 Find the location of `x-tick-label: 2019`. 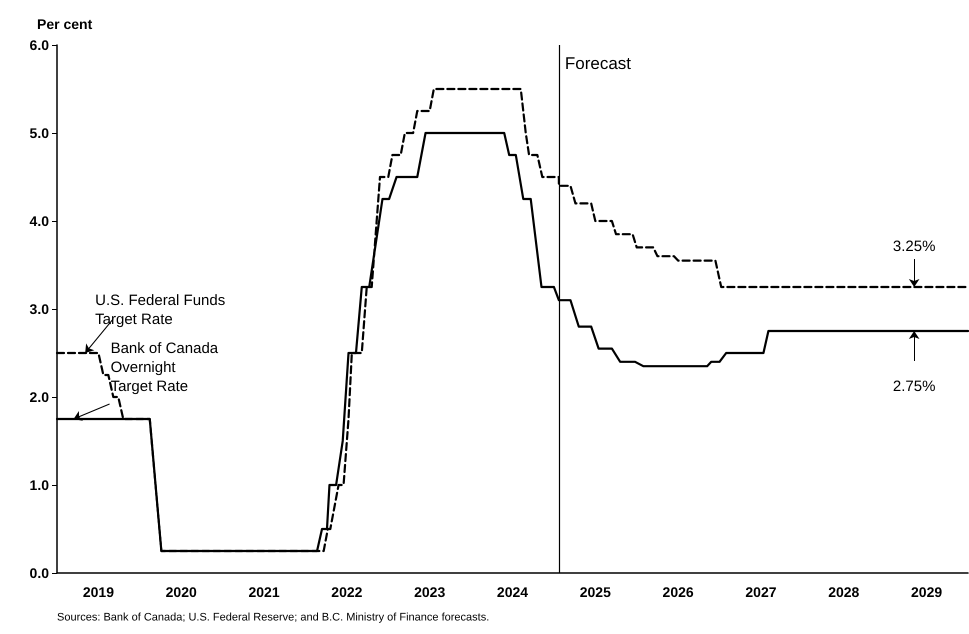

x-tick-label: 2019 is located at coordinates (98, 592).